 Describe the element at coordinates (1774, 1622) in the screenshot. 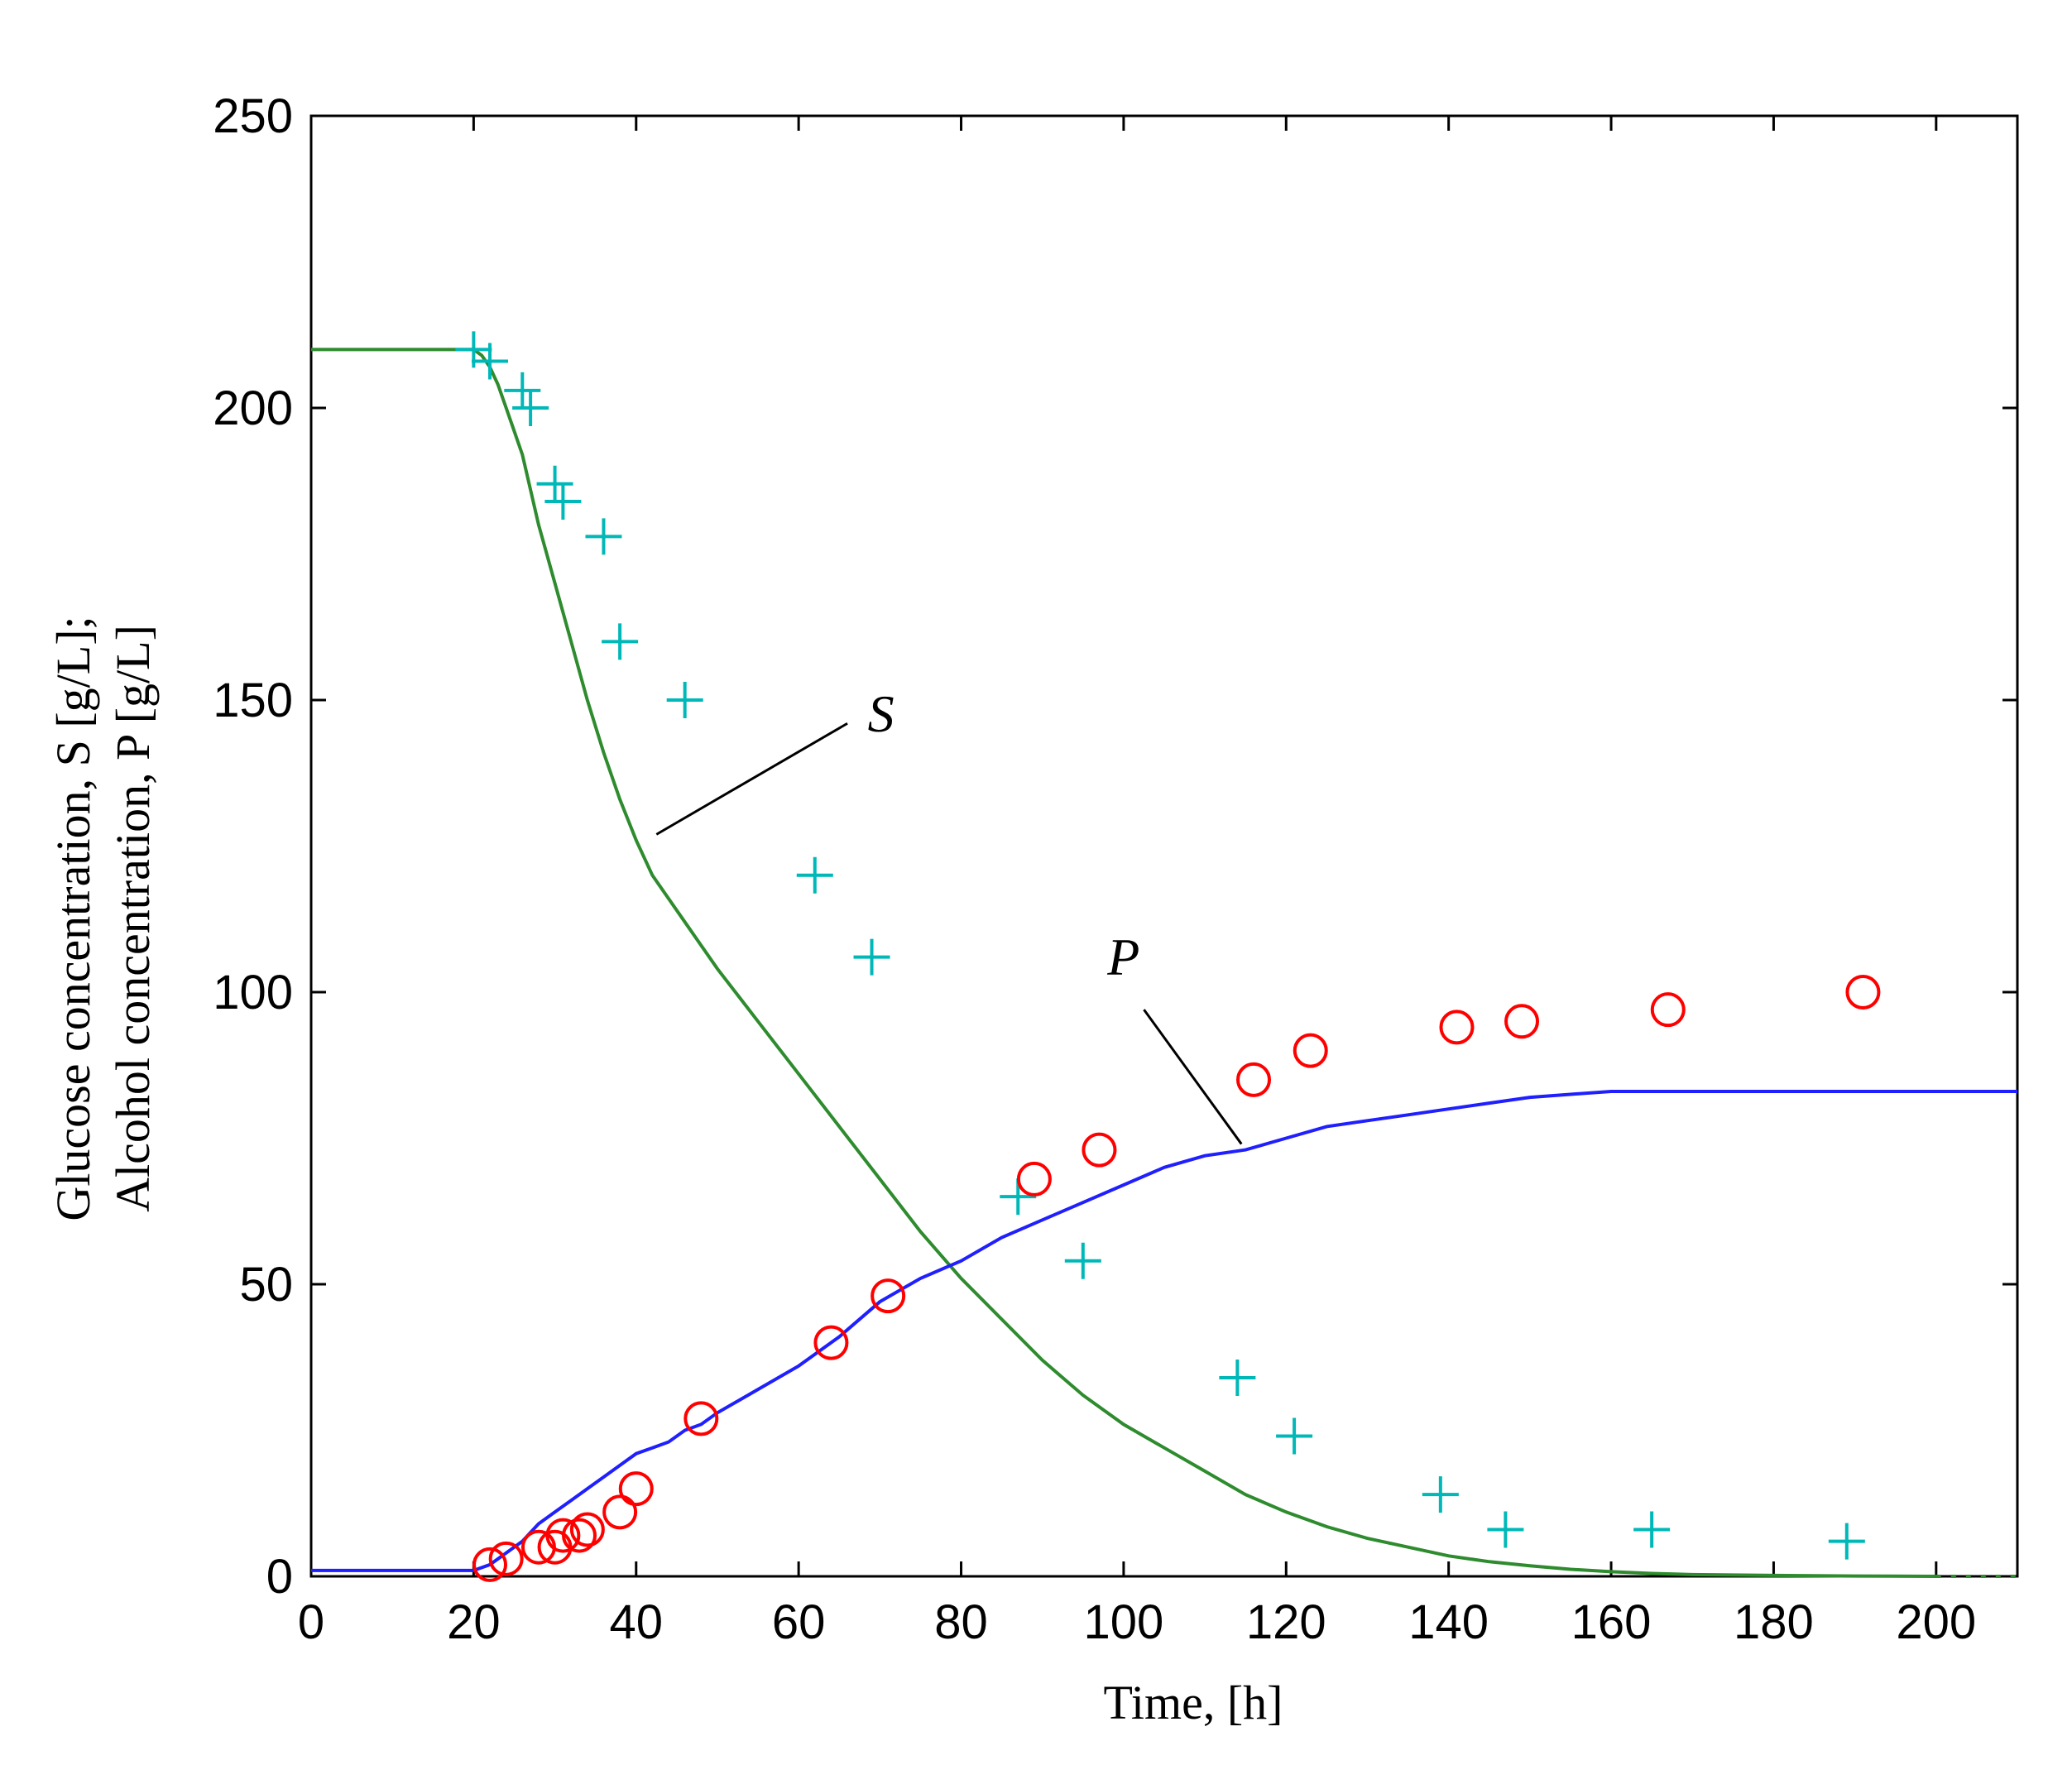

I see `x-tick-label: 180` at that location.